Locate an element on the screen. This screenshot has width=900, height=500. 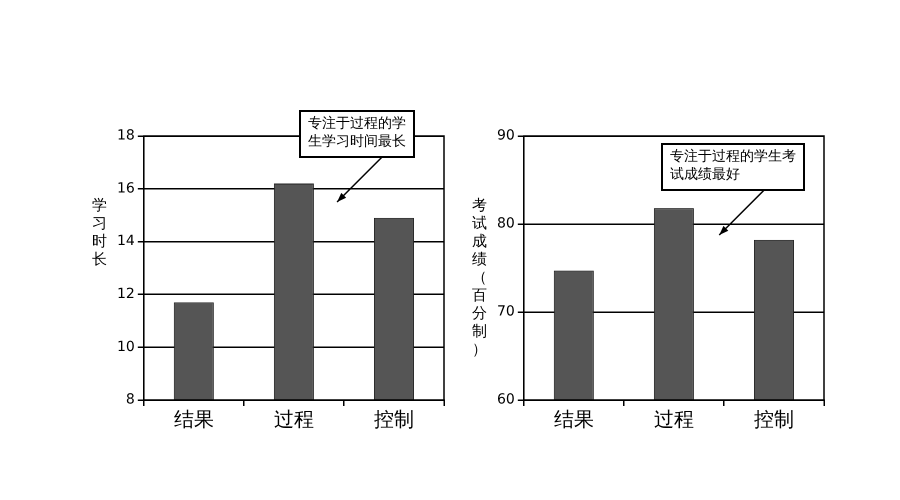
y-tick-label: 10 is located at coordinates (125, 346).